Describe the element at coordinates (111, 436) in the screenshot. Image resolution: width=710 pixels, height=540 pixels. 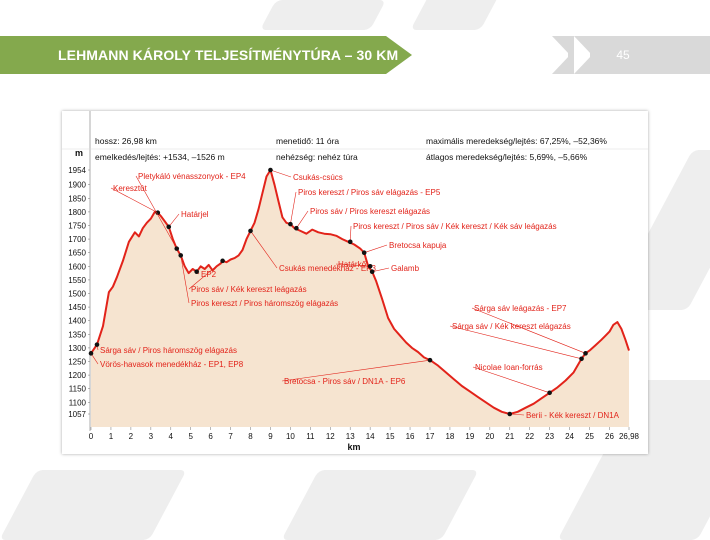
I see `x-tick-label: 1` at that location.